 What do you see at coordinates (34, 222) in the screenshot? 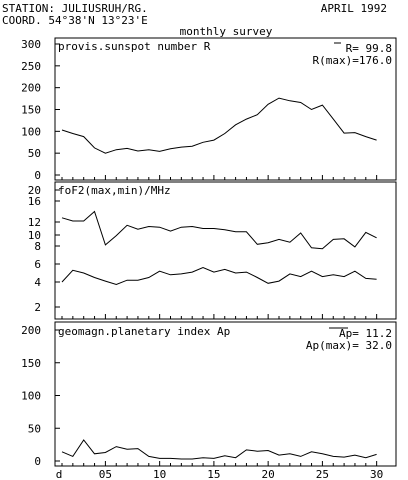
I see `fof2-ytick-label-5: 12` at bounding box center [34, 222].